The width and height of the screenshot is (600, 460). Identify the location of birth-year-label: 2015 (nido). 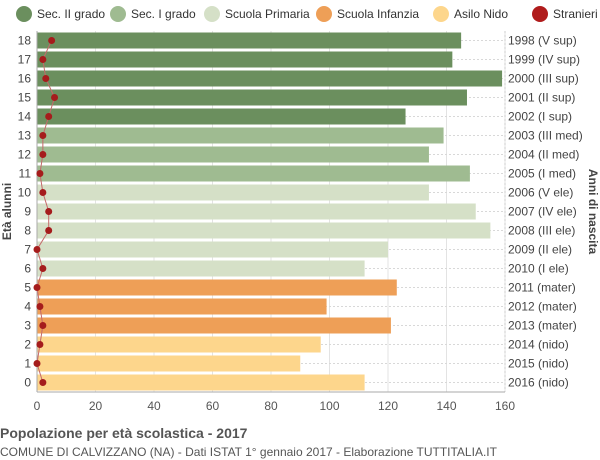
(538, 364).